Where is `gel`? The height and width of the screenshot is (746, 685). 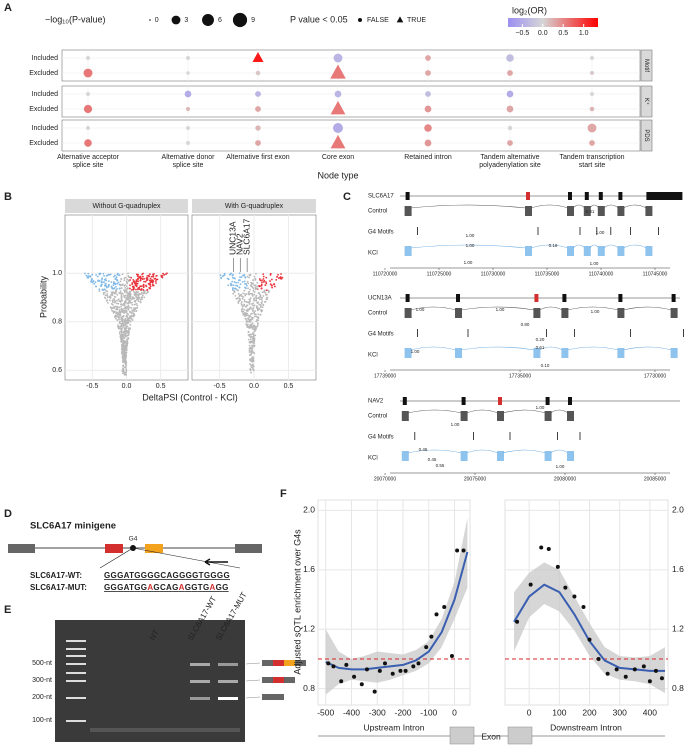 gel is located at coordinates (150, 681).